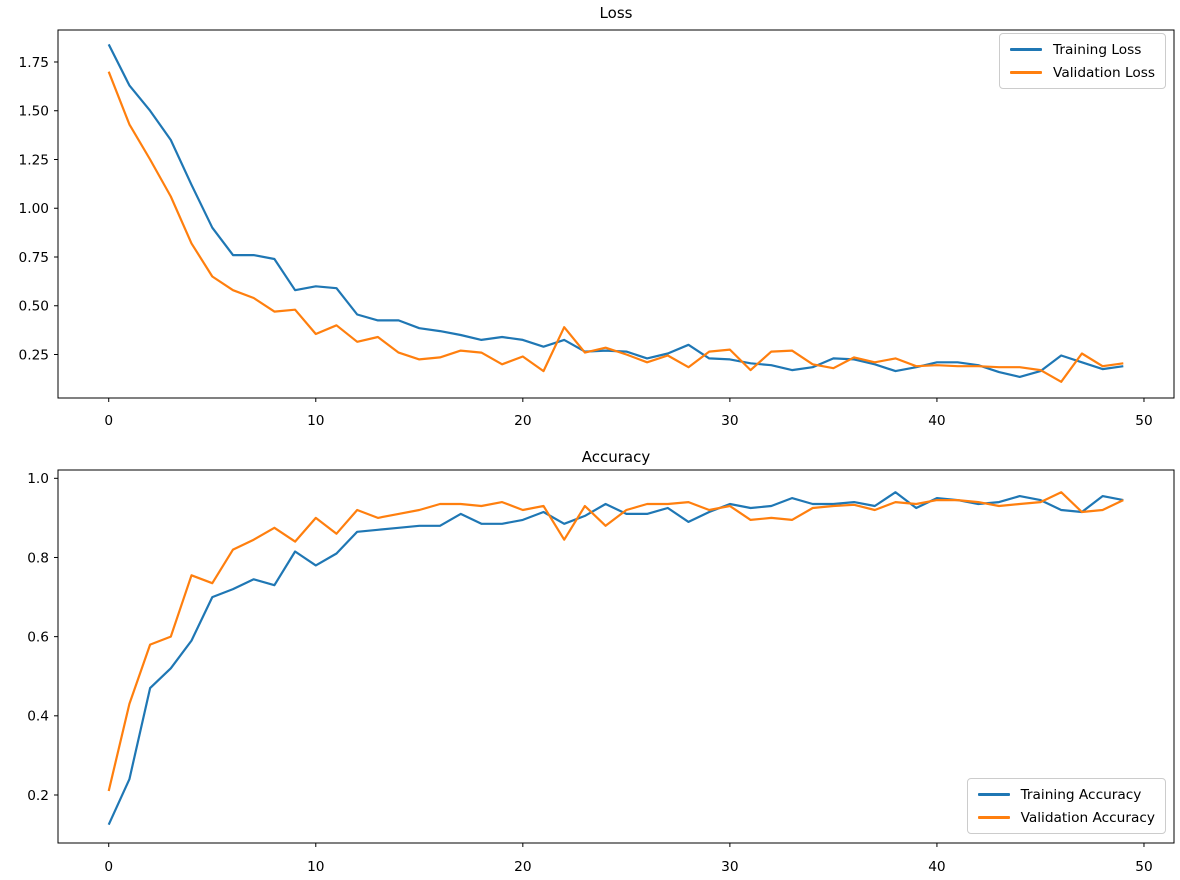 The width and height of the screenshot is (1180, 880). What do you see at coordinates (38, 479) in the screenshot?
I see `y-tick-label: 1.0` at bounding box center [38, 479].